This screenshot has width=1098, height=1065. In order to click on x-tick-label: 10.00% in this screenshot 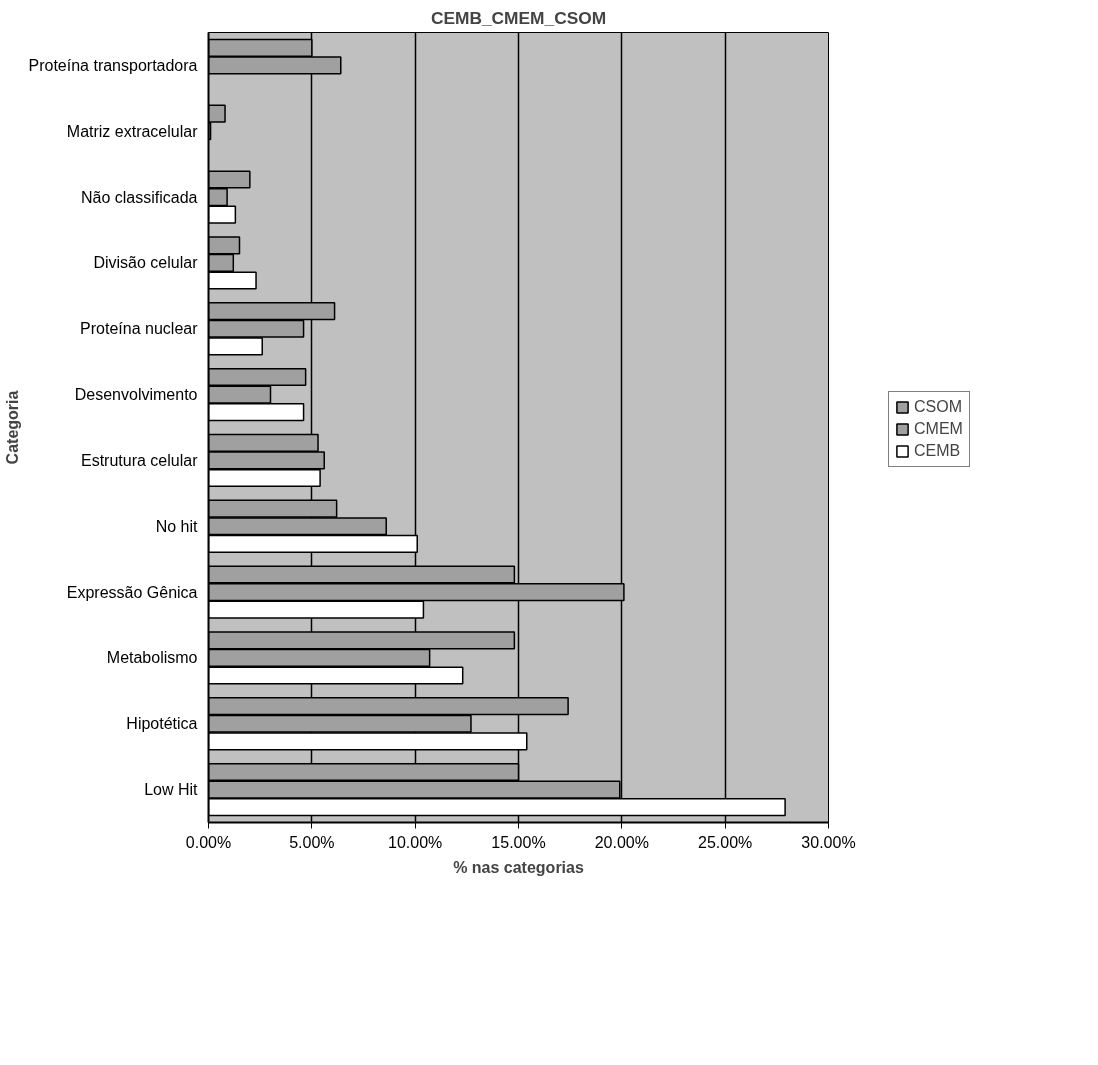, I will do `click(415, 842)`.